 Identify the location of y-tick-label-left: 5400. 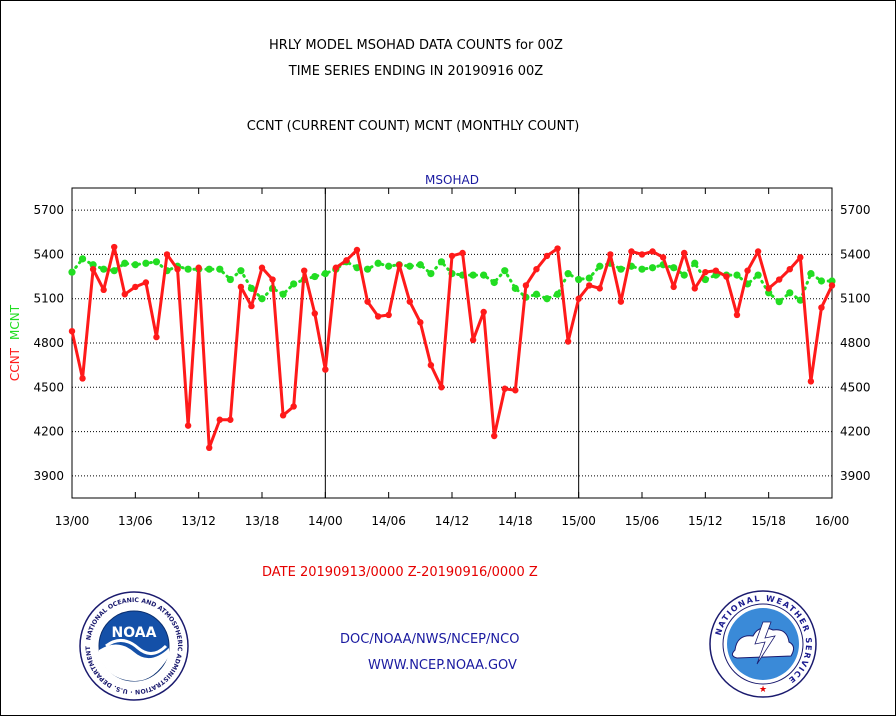
(48, 254).